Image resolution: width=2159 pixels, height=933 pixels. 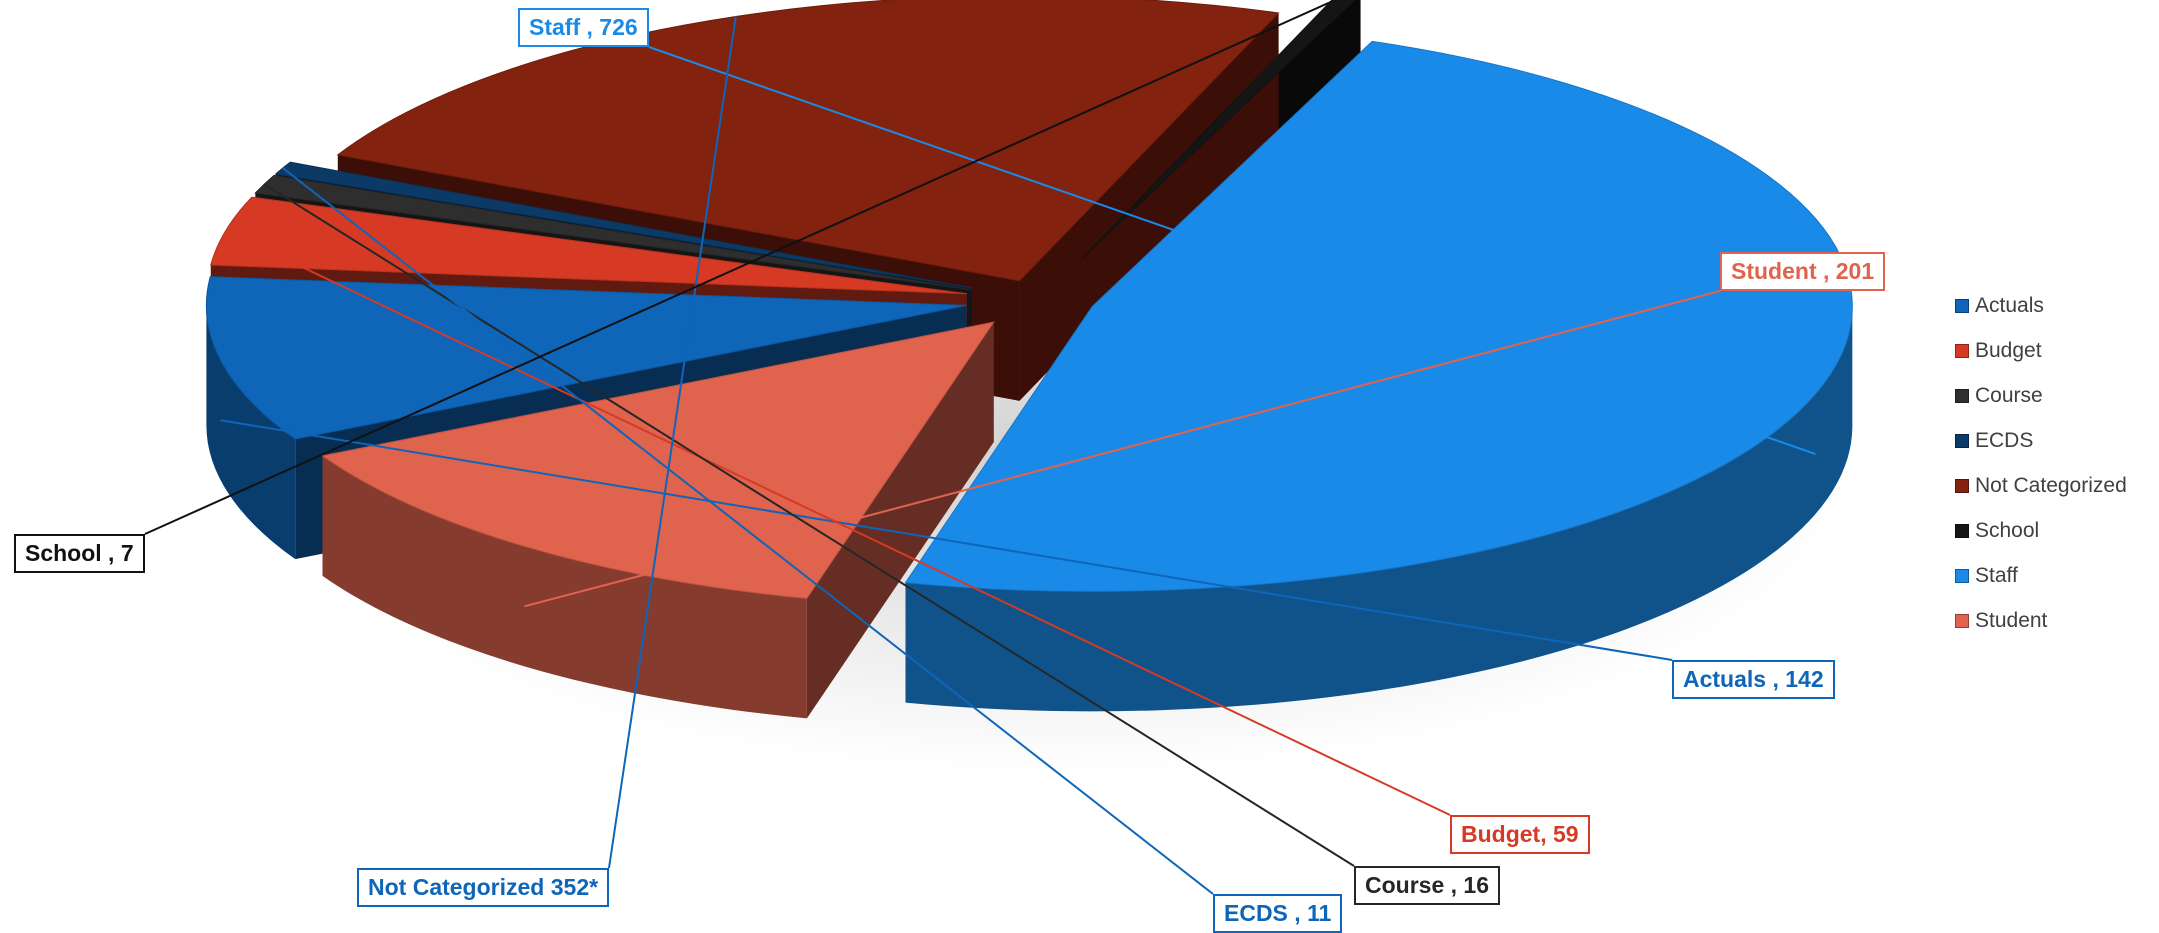 What do you see at coordinates (2041, 440) in the screenshot?
I see `legend-item-ecds: ECDS` at bounding box center [2041, 440].